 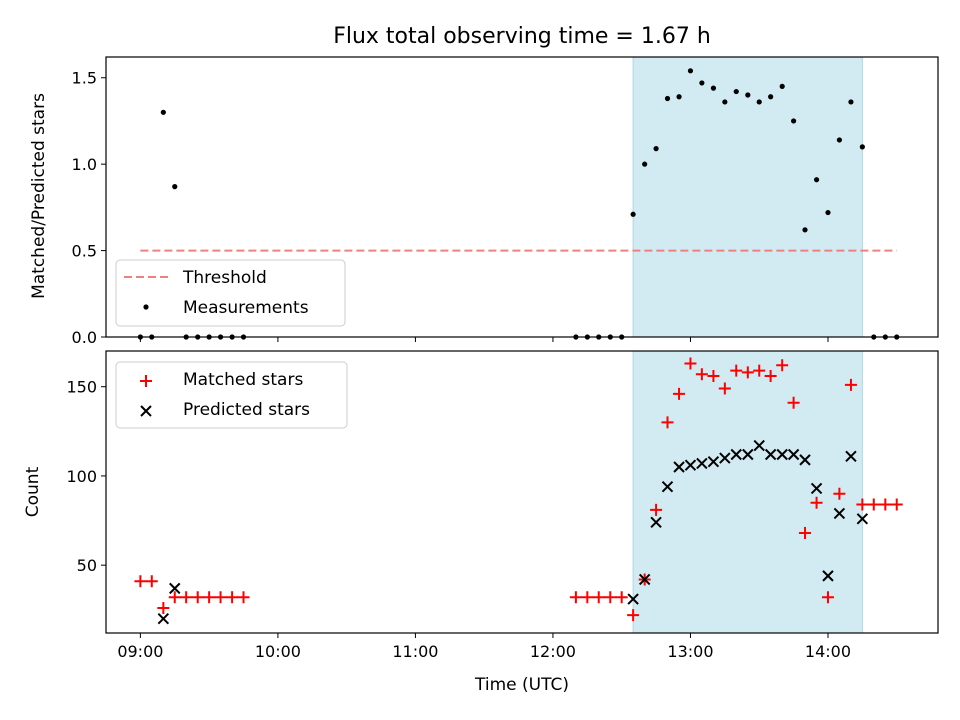 What do you see at coordinates (33, 491) in the screenshot?
I see `bottom-y-axis-label: Count` at bounding box center [33, 491].